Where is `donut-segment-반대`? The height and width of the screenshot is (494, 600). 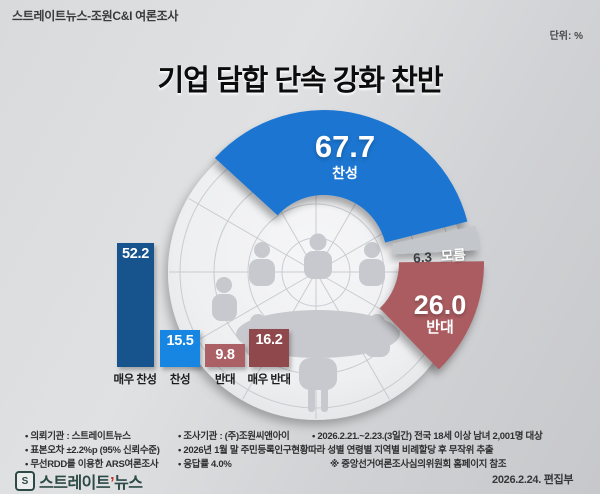
donut-segment-반대 is located at coordinates (432, 315).